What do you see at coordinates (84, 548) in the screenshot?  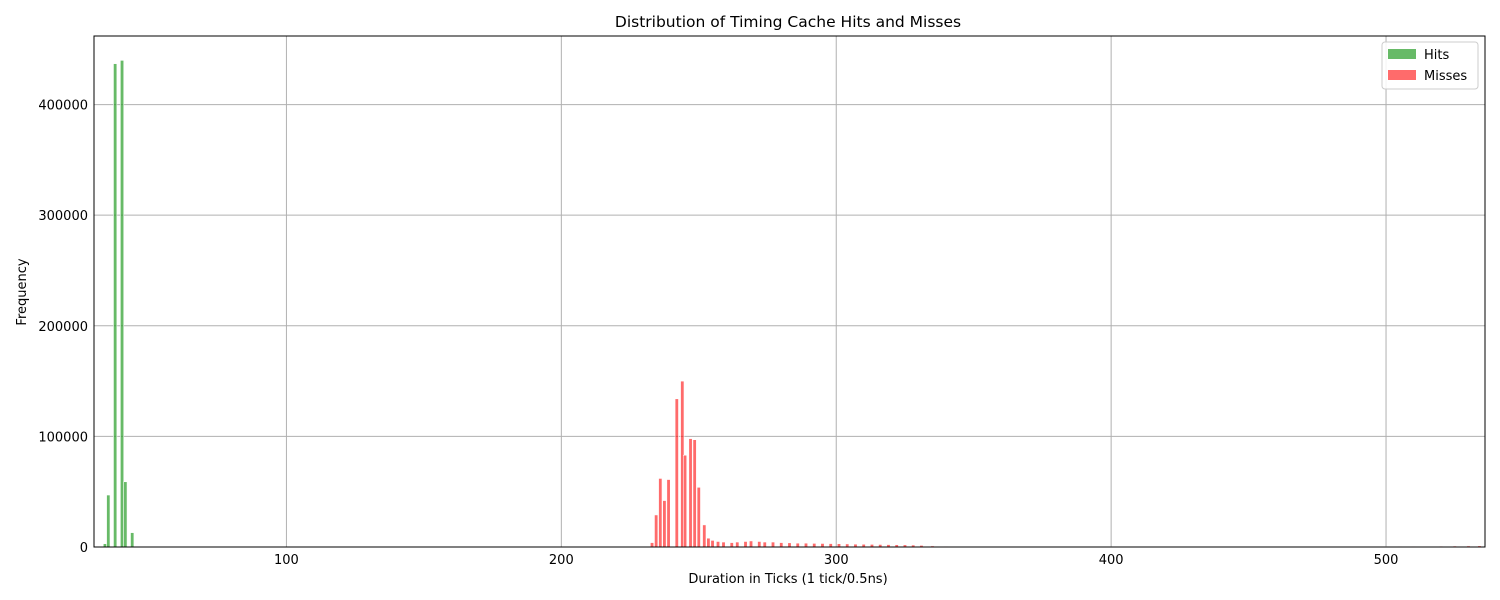 I see `y-tick-label: 0` at bounding box center [84, 548].